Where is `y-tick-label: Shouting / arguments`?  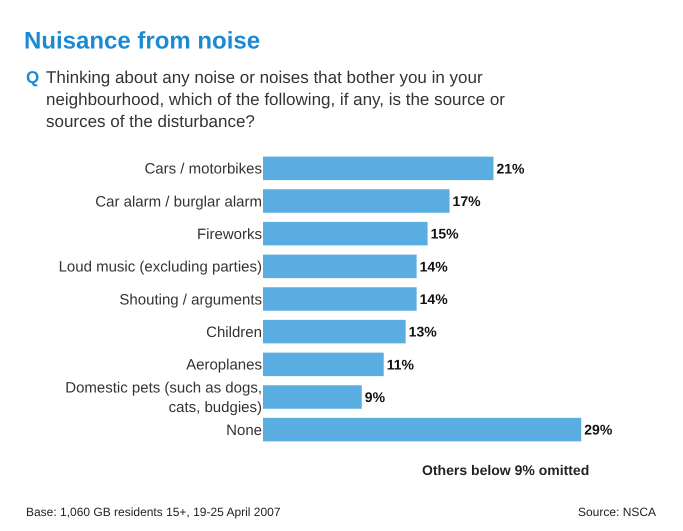
y-tick-label: Shouting / arguments is located at coordinates (190, 299).